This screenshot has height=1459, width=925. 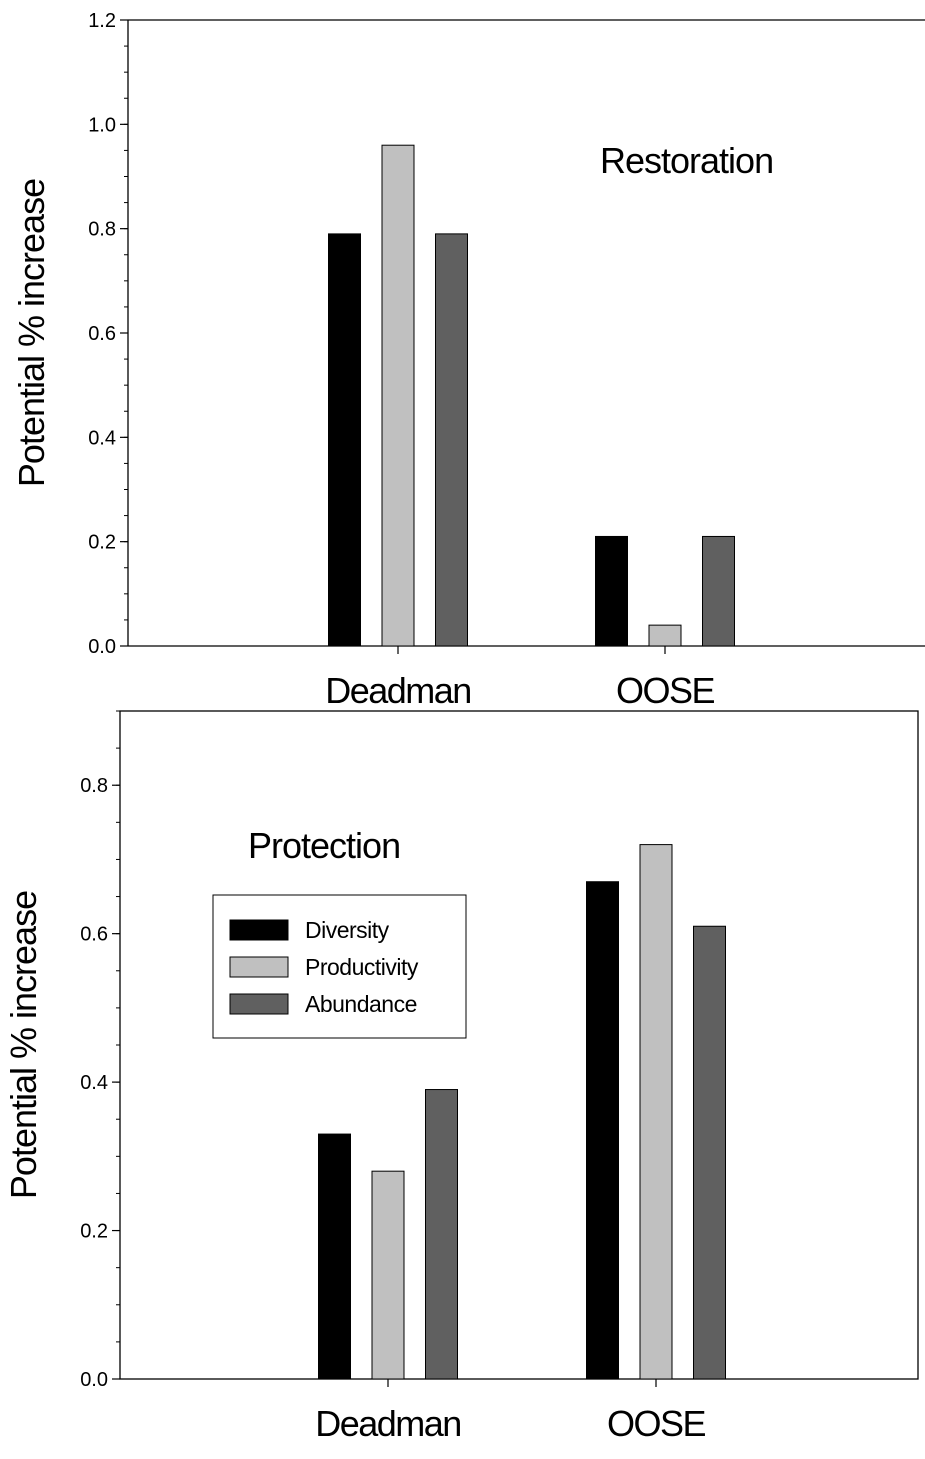 What do you see at coordinates (361, 1004) in the screenshot?
I see `legend-label-abundance: Abundance` at bounding box center [361, 1004].